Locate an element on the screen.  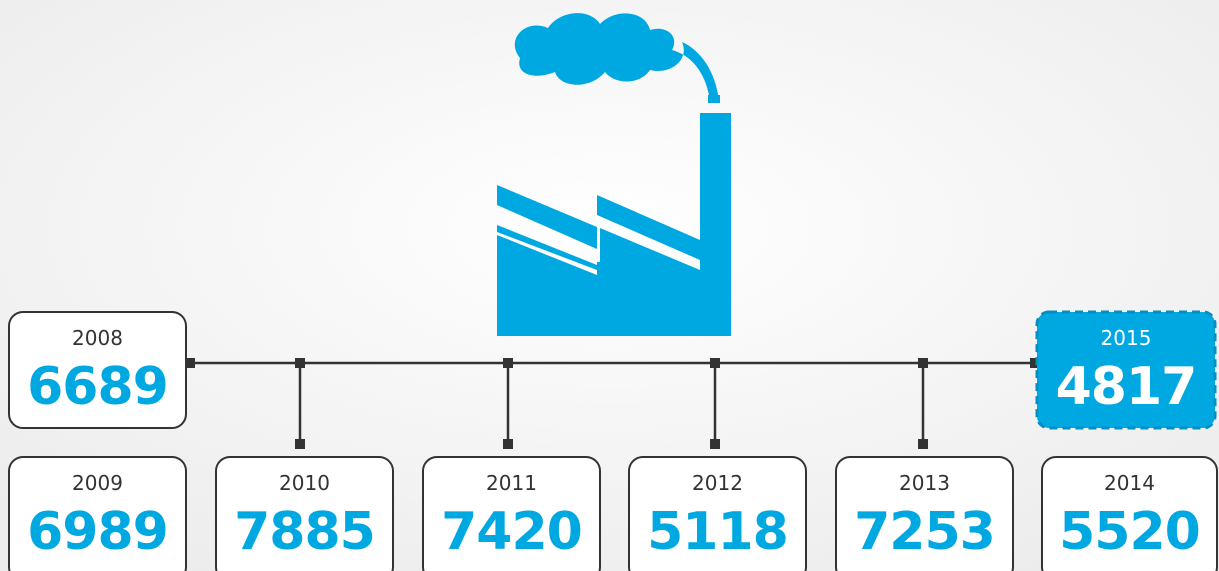
value-label: 6689 is located at coordinates (97, 387).